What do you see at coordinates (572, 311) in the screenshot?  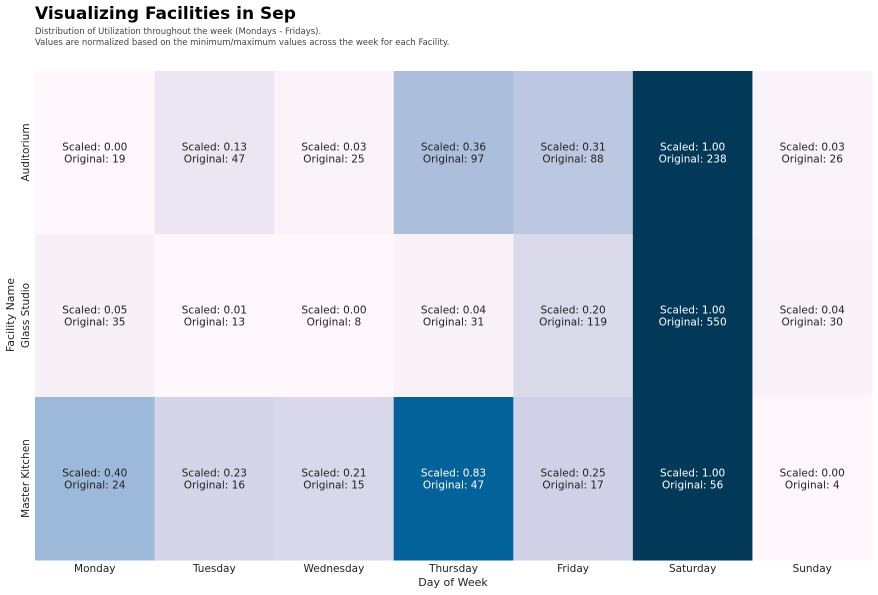 I see `cell-scaled-label: Scaled: 0.20` at bounding box center [572, 311].